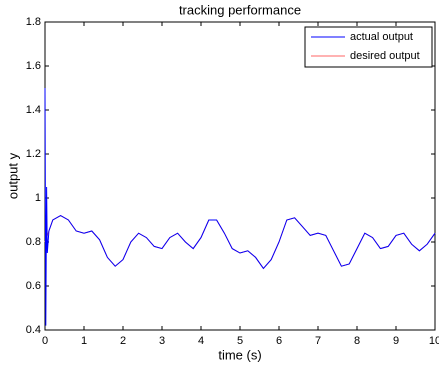  Describe the element at coordinates (123, 341) in the screenshot. I see `x-tick-label: 2` at that location.